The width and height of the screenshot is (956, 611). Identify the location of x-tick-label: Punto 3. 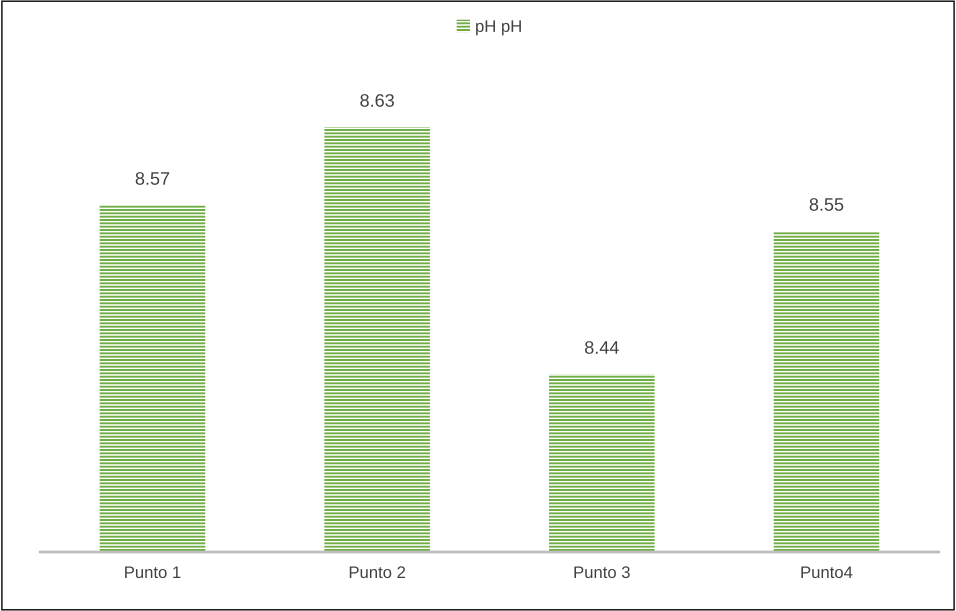
(602, 572).